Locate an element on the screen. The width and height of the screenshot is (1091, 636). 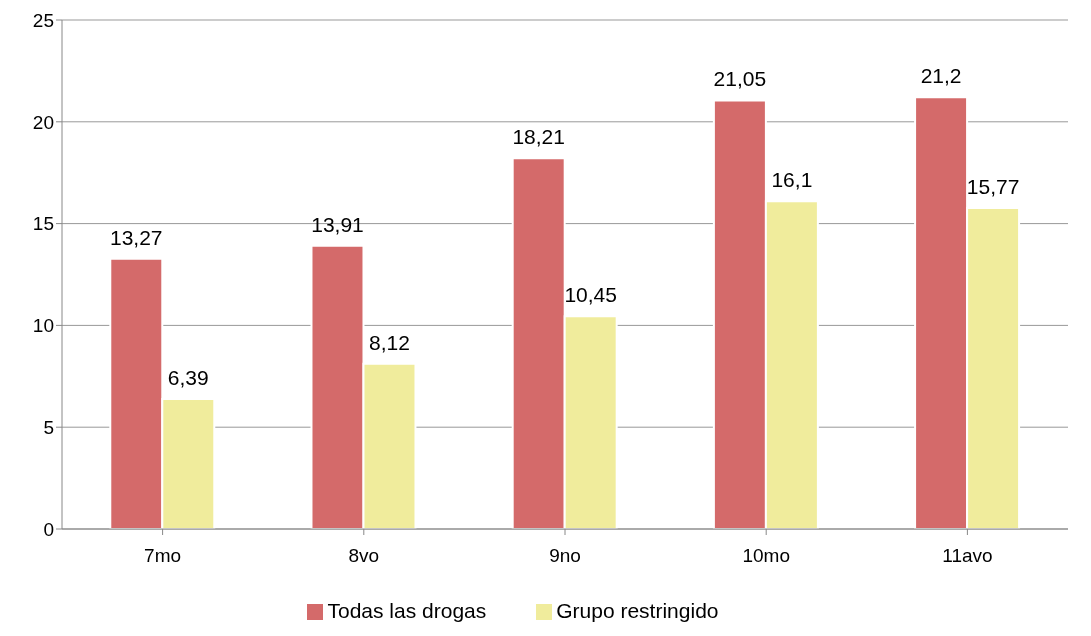
x-tick-label: 7mo is located at coordinates (163, 556).